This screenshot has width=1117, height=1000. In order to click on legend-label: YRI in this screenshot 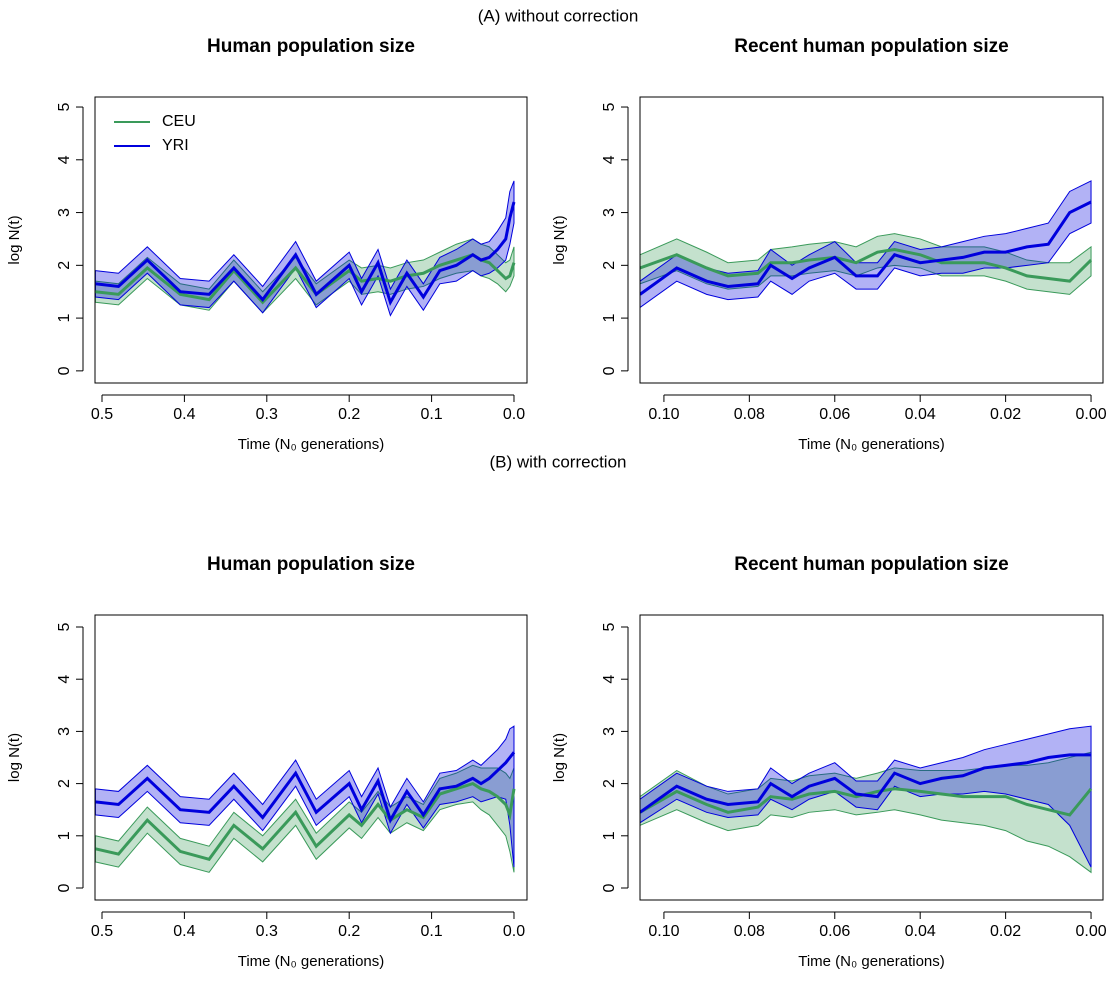, I will do `click(175, 145)`.